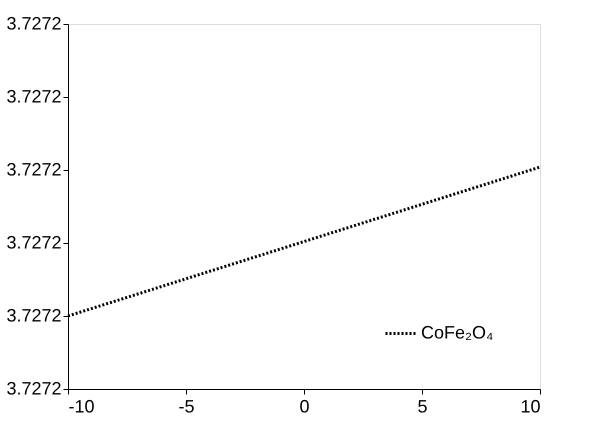  I want to click on x-tick-label: -10, so click(81, 406).